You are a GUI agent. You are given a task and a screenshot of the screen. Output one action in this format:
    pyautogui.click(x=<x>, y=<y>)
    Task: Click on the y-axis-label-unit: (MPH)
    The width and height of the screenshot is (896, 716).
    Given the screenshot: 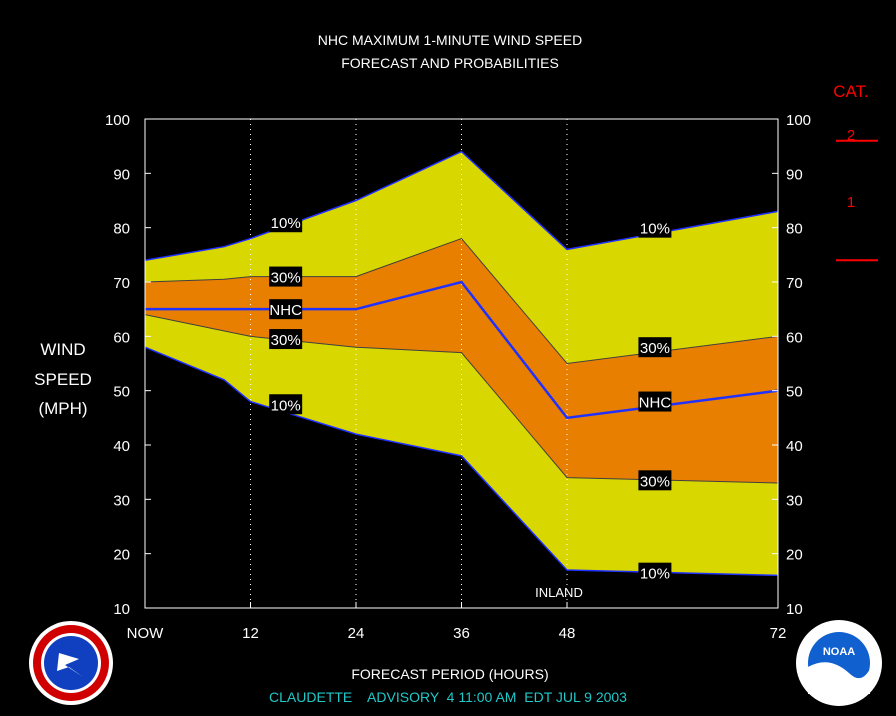 What is the action you would take?
    pyautogui.click(x=62, y=408)
    